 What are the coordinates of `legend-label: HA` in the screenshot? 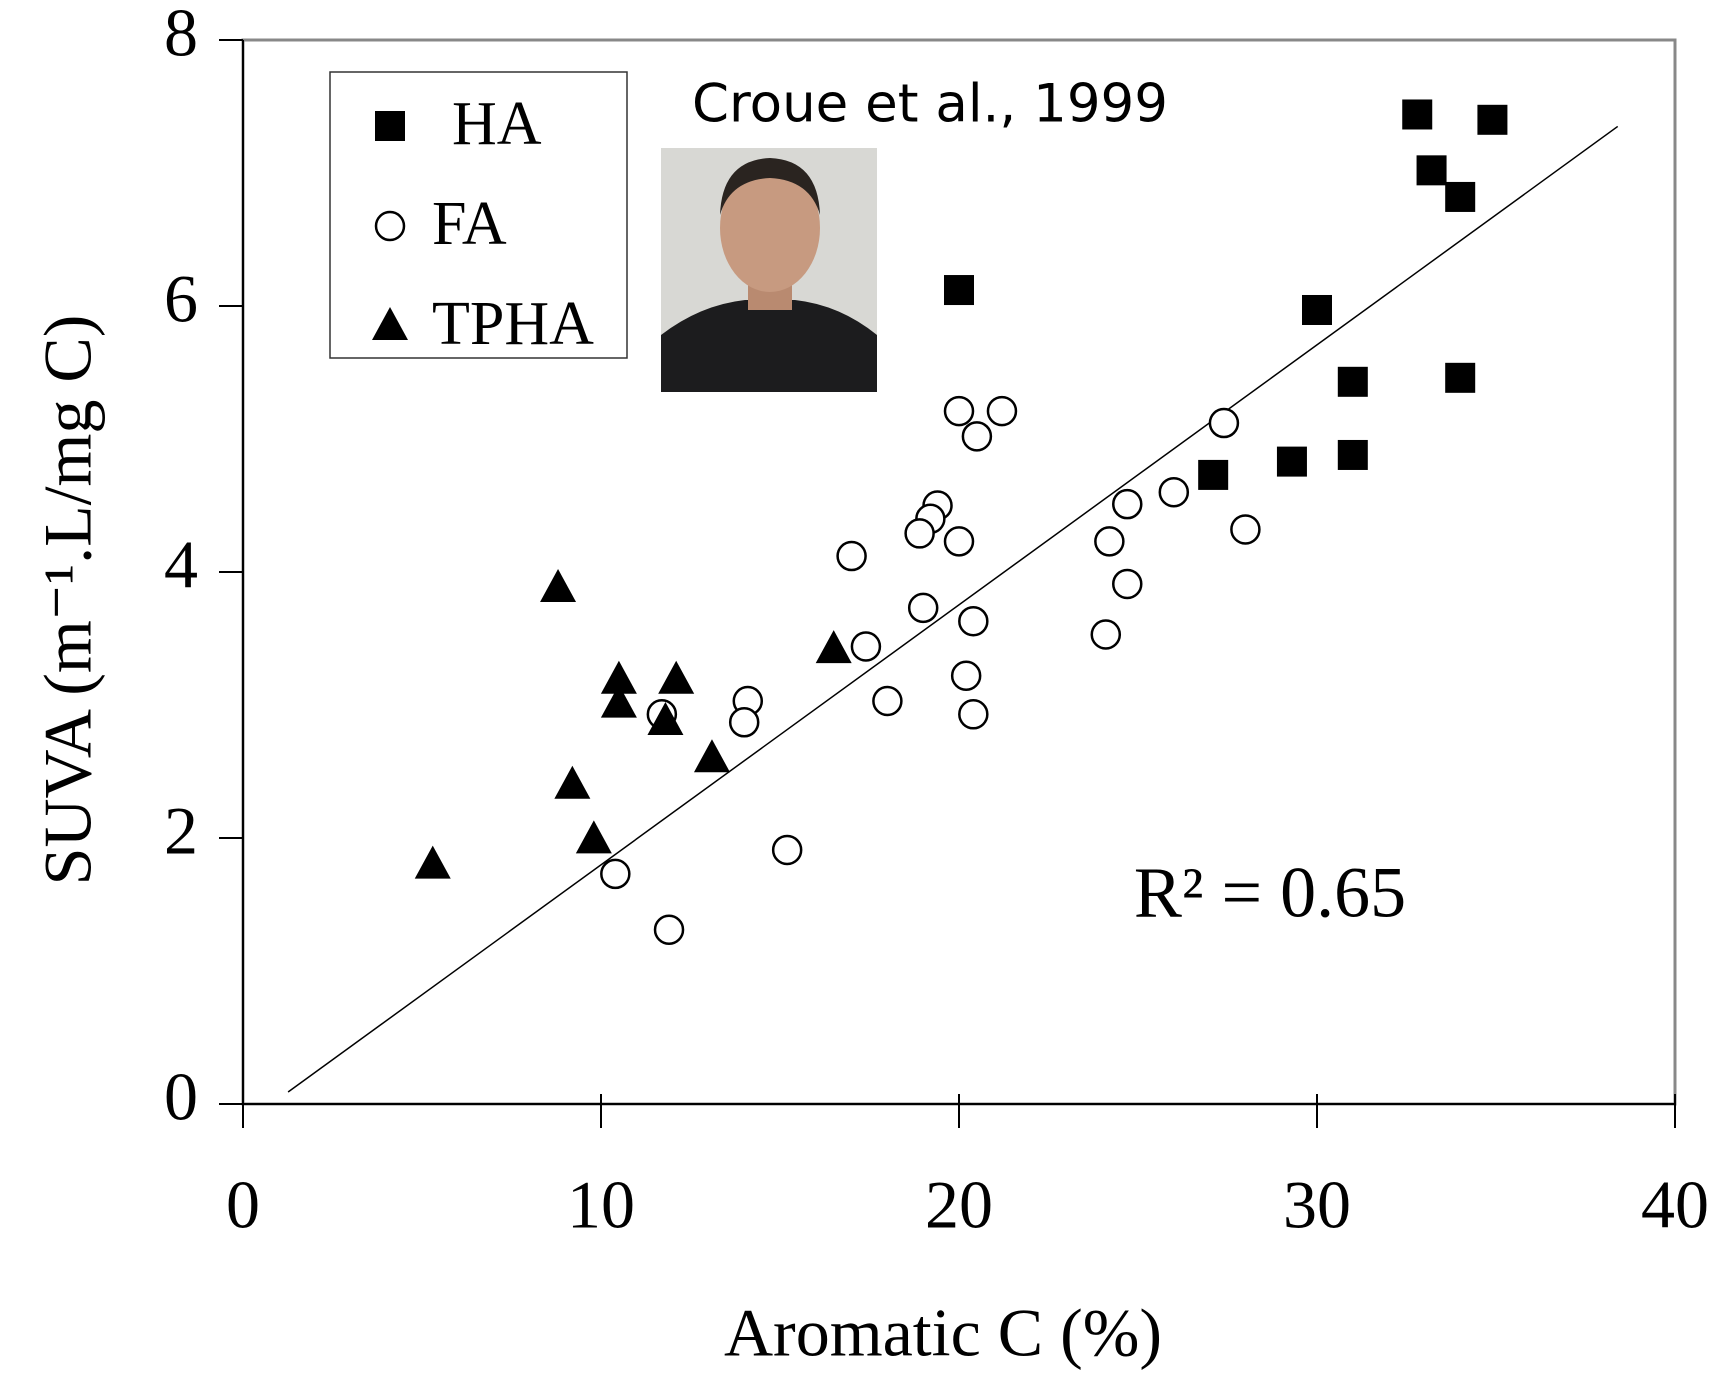 It's located at (497, 124).